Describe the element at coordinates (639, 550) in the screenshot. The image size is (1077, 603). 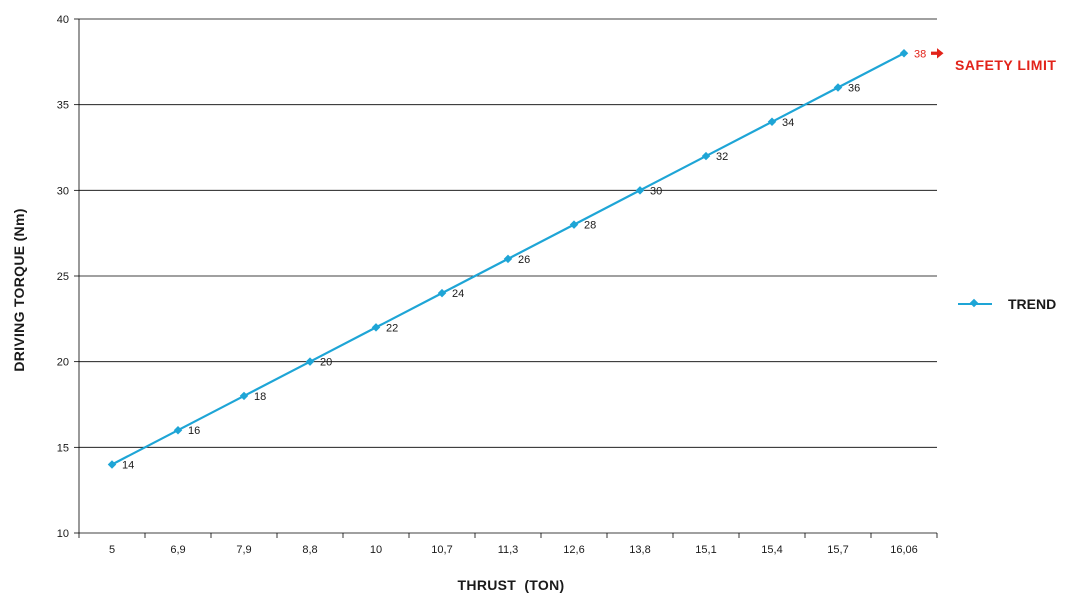
I see `x-tick-label: 13,8` at that location.